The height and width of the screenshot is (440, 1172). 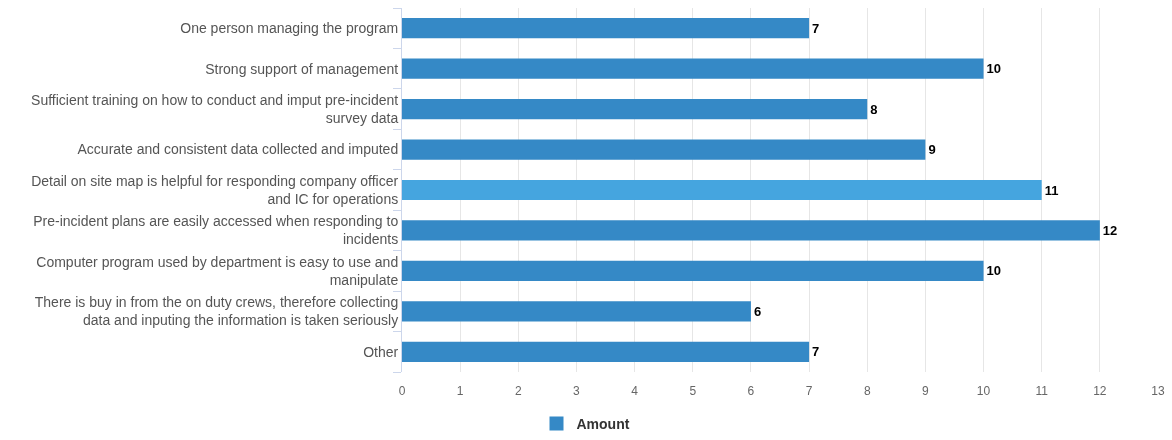 I want to click on y-tick-label: Accurate and consistent data collected and imputed, so click(x=238, y=149).